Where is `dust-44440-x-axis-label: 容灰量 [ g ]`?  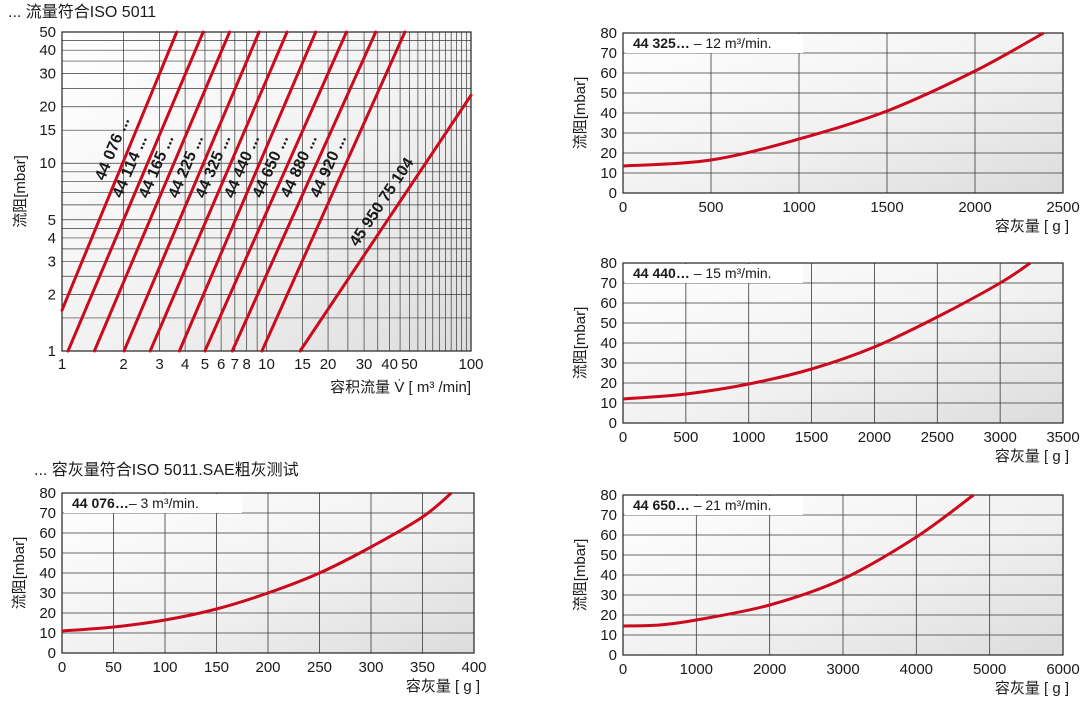
dust-44440-x-axis-label: 容灰量 [ g ] is located at coordinates (1032, 456).